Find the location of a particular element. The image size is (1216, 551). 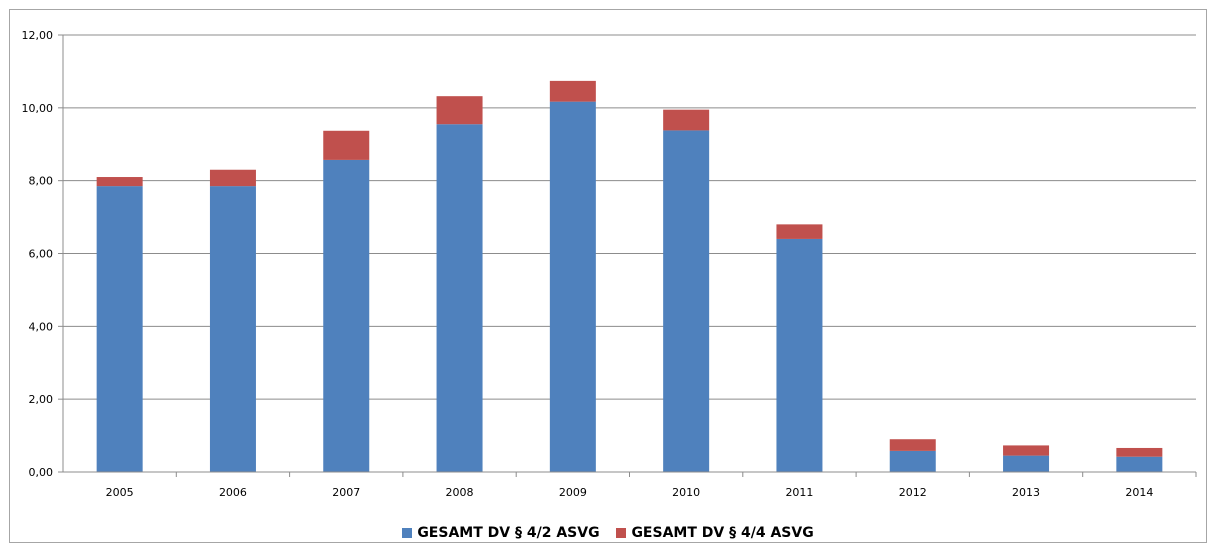

x-tick-label: 2013 is located at coordinates (1026, 492).